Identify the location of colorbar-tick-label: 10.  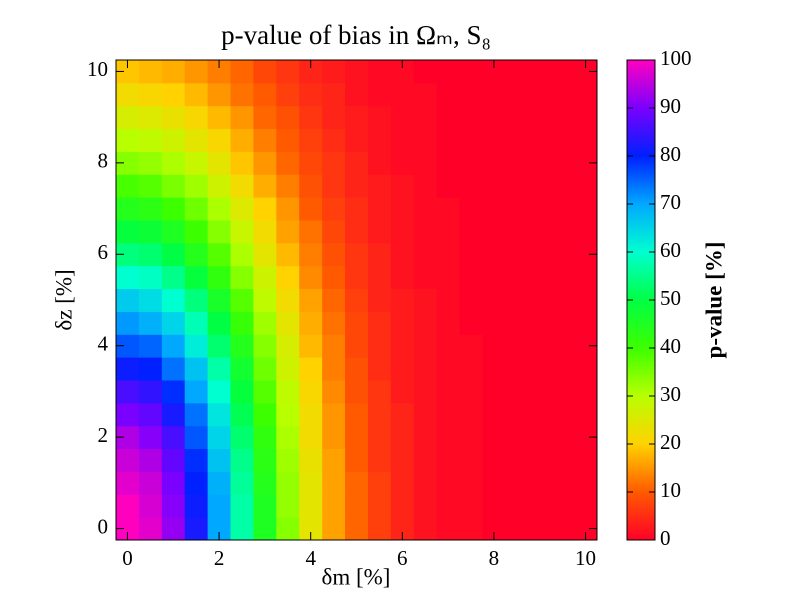
(670, 490).